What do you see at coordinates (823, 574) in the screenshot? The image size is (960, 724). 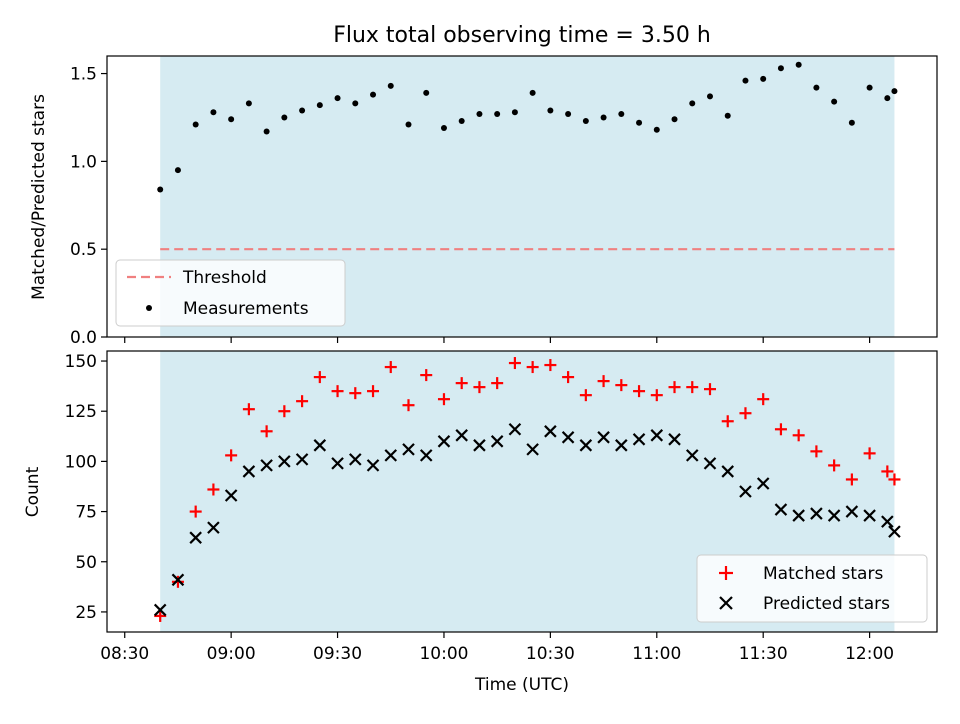 I see `legend-matched-label: Matched stars` at bounding box center [823, 574].